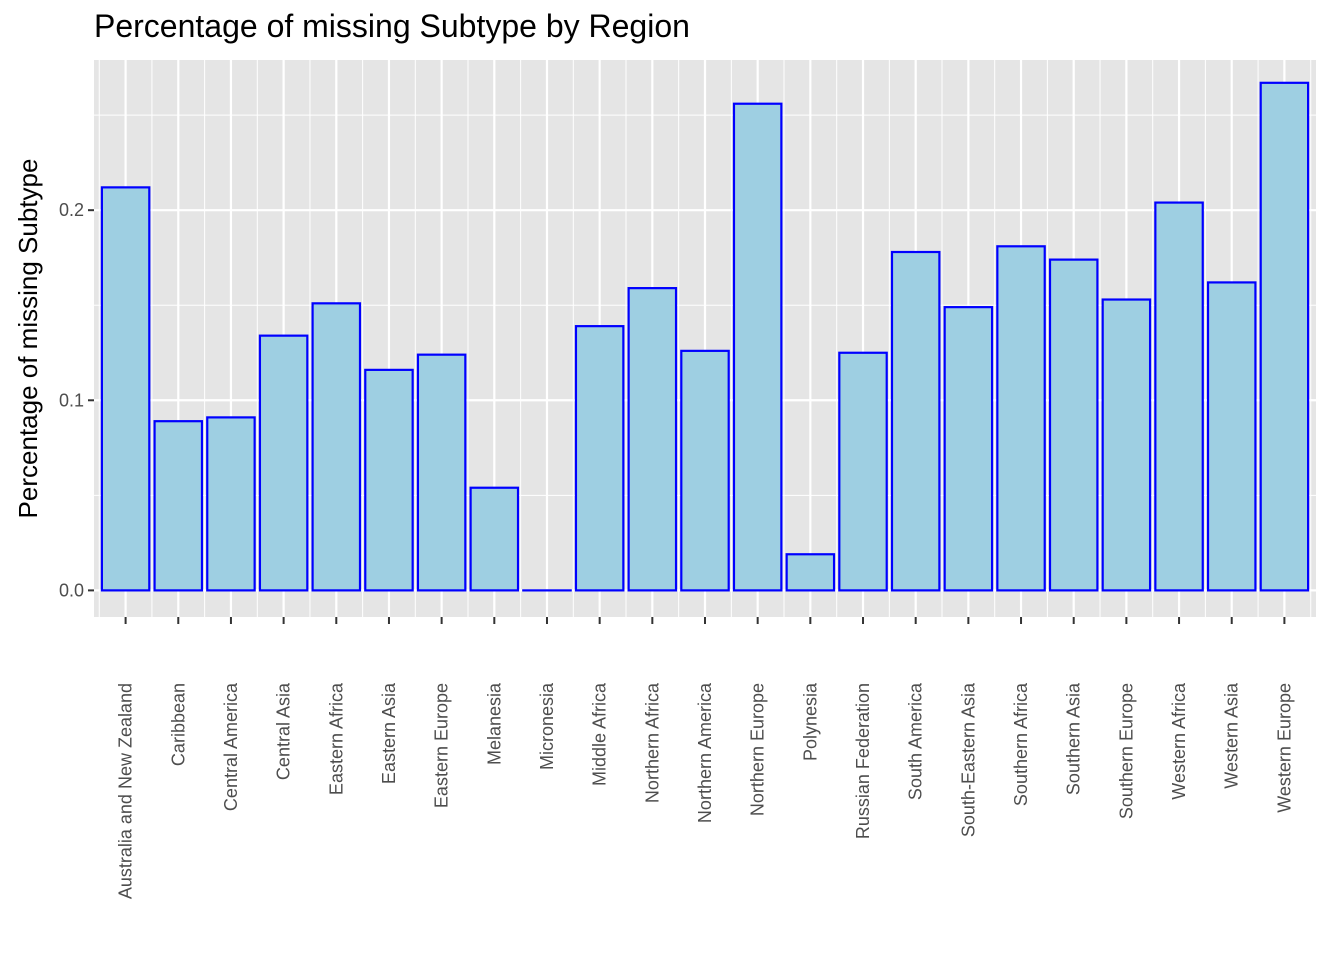  I want to click on y-axis-title: Percentage of missing Subtype, so click(28, 339).